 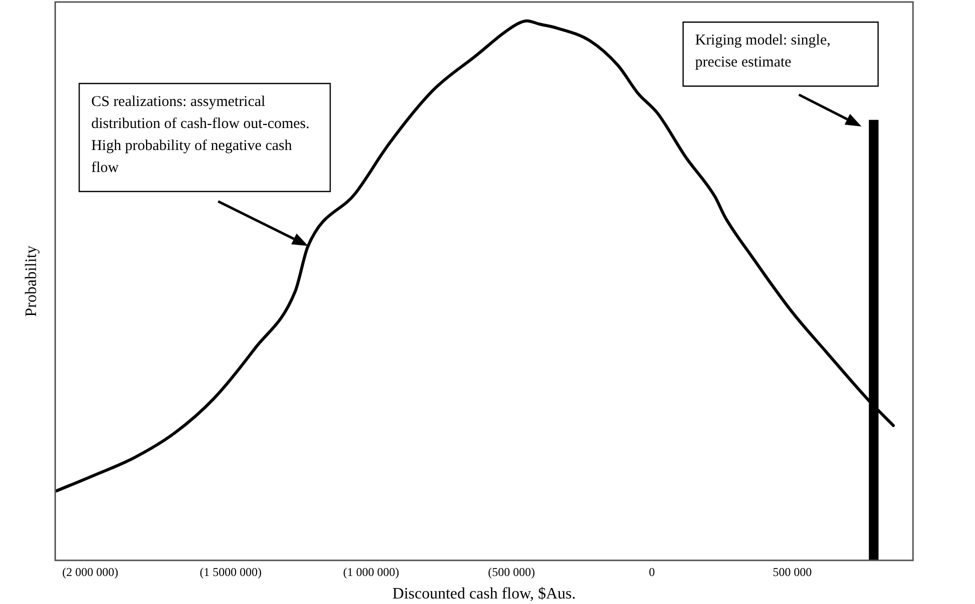 I want to click on annotation: Kriging model: single, precise estimate, so click(x=763, y=51).